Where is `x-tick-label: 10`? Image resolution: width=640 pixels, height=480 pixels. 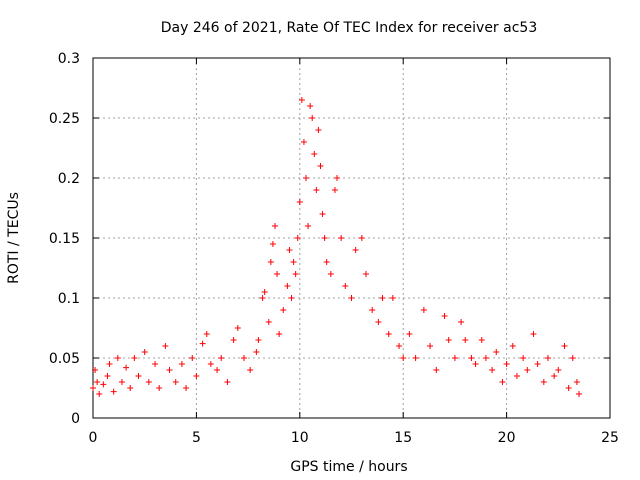 x-tick-label: 10 is located at coordinates (300, 438).